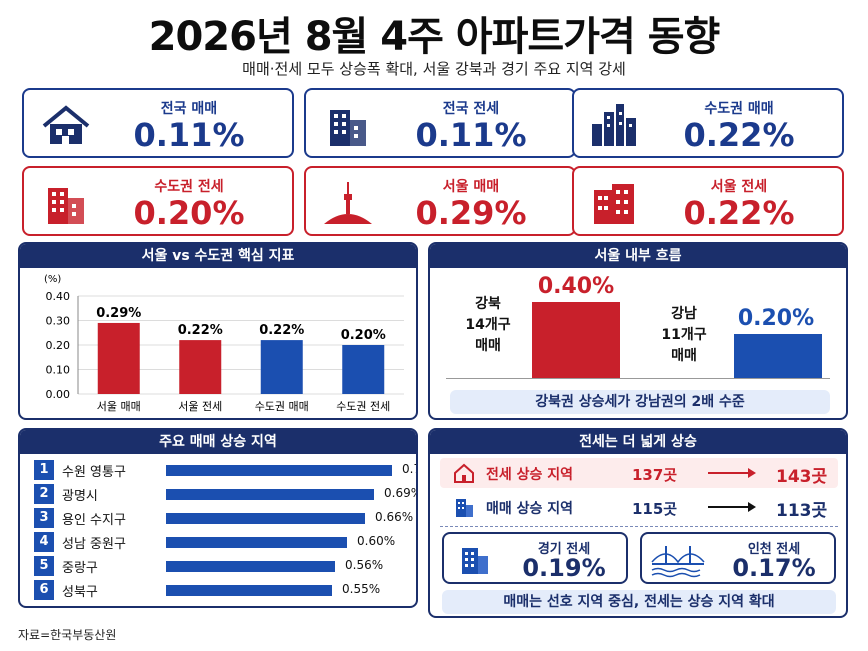  What do you see at coordinates (678, 562) in the screenshot?
I see `bridge-icon` at bounding box center [678, 562].